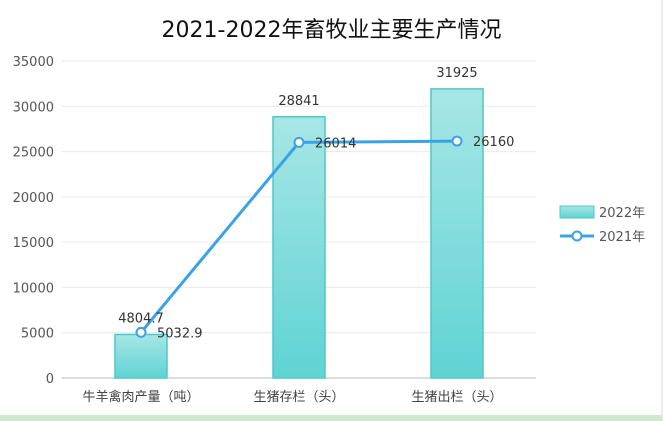 Image resolution: width=663 pixels, height=421 pixels. I want to click on x-tick-label: 牛羊禽肉产量（吨）, so click(140, 397).